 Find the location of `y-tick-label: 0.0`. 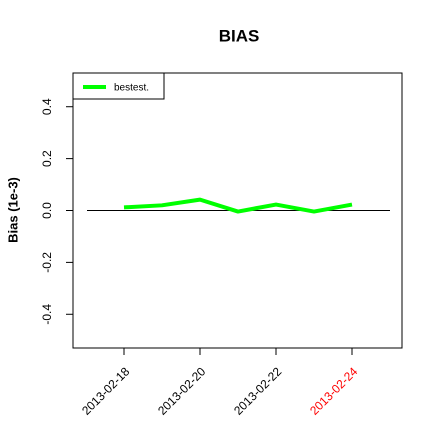

y-tick-label: 0.0 is located at coordinates (47, 210).